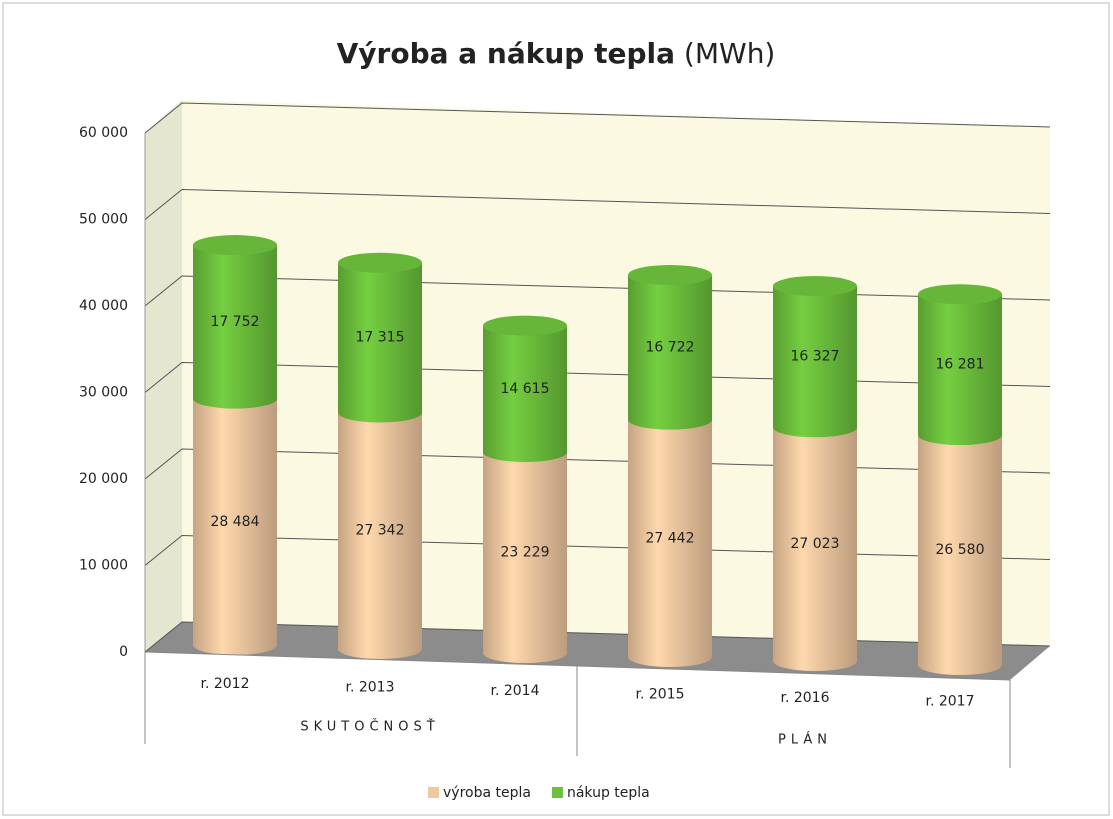 The image size is (1113, 819). Describe the element at coordinates (380, 338) in the screenshot. I see `data-label: 17 315` at that location.